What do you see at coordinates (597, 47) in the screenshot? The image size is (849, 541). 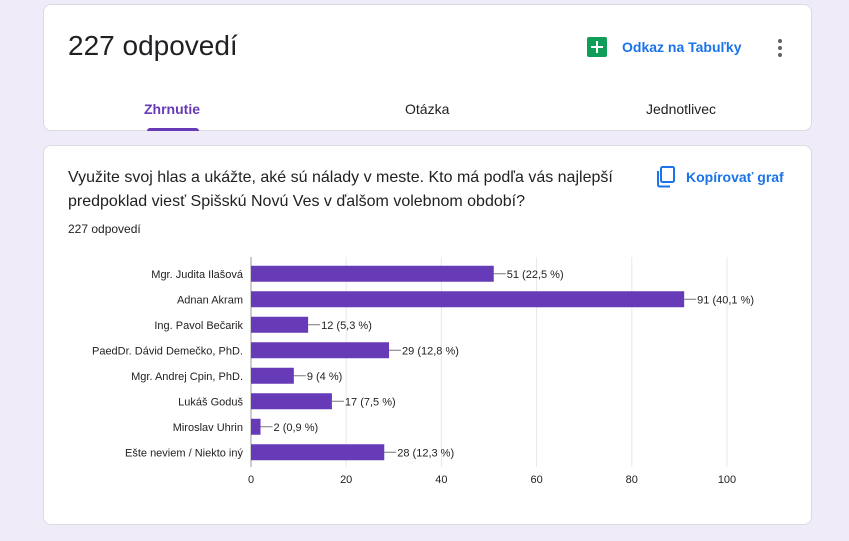 I see `sheets-icon` at bounding box center [597, 47].